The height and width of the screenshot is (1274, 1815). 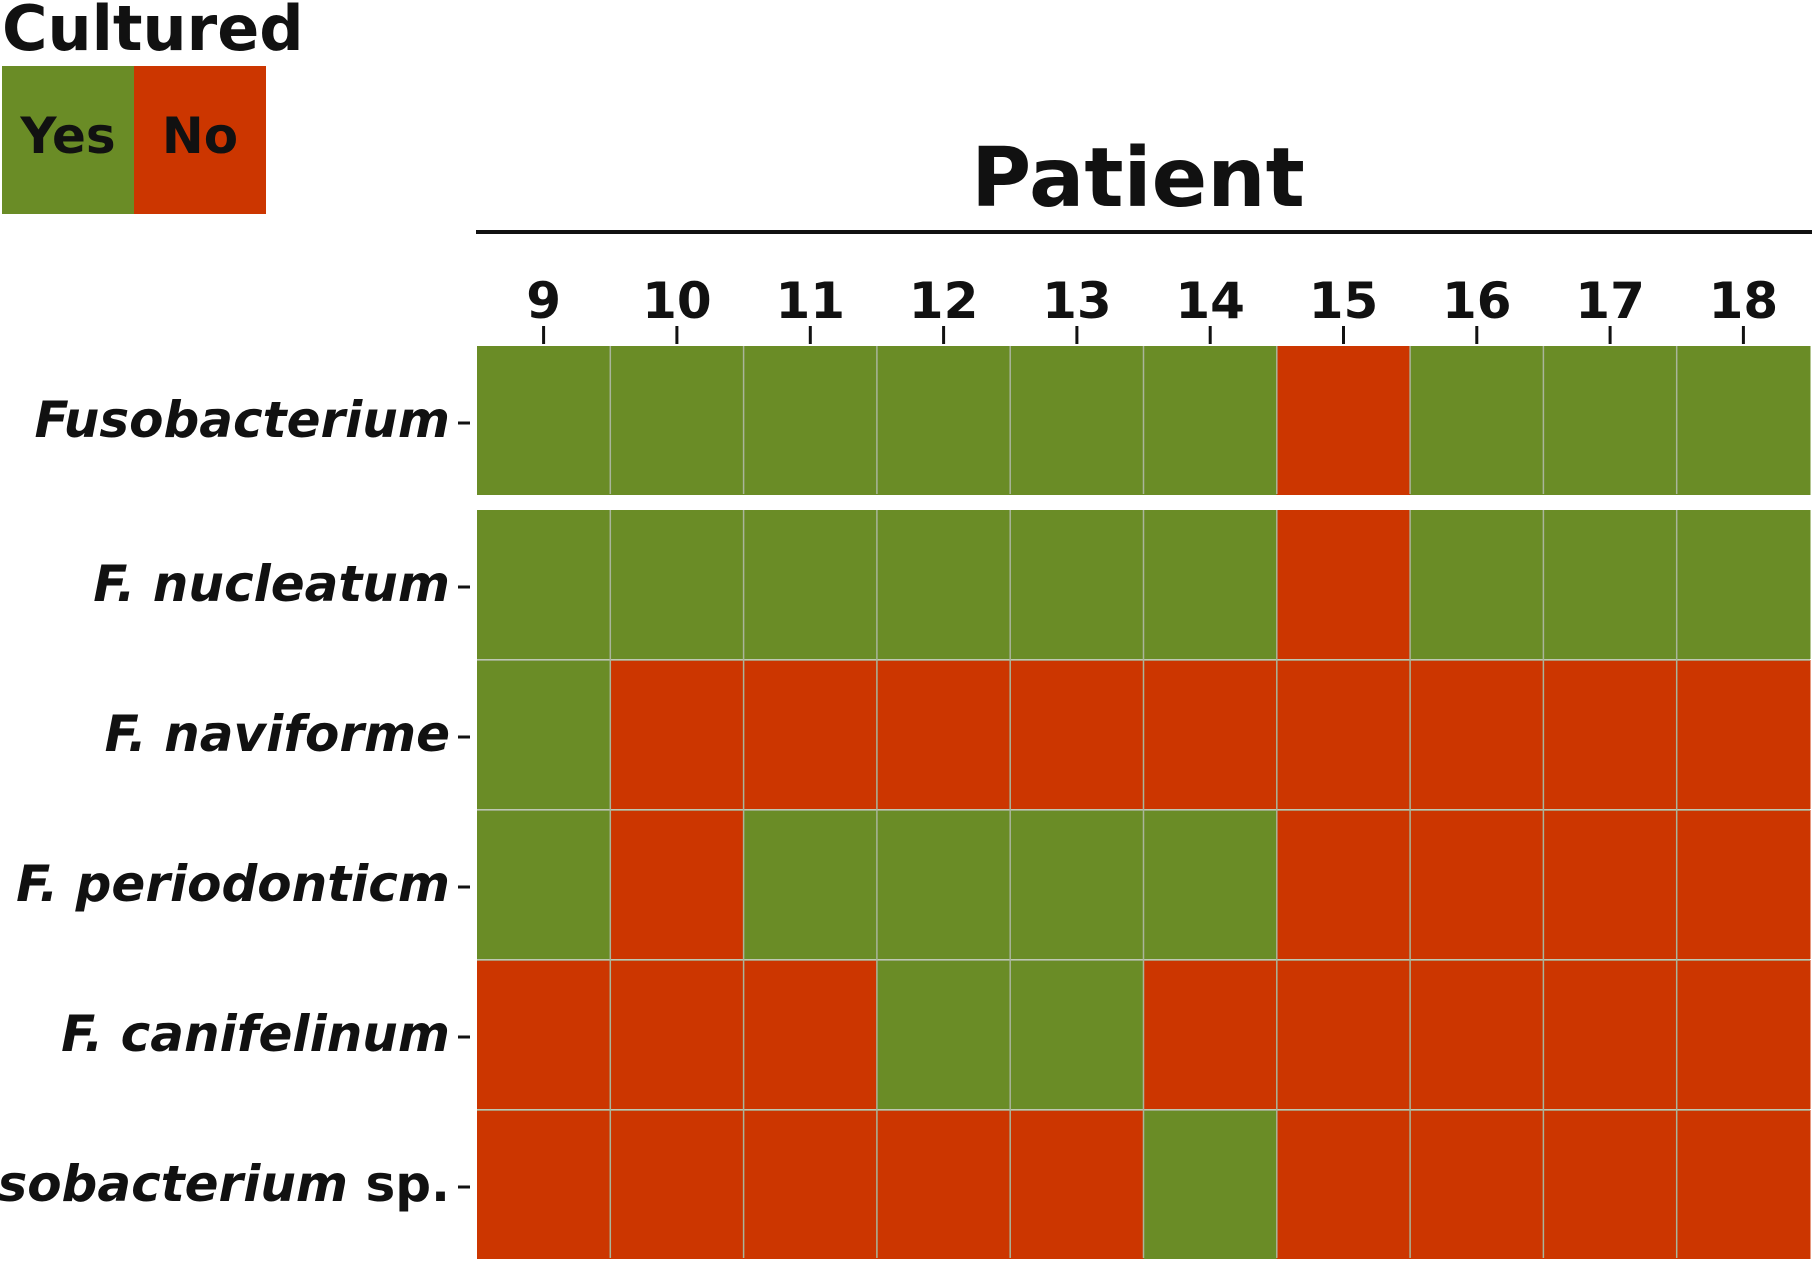 What do you see at coordinates (1344, 301) in the screenshot?
I see `x-tick-label: 15` at bounding box center [1344, 301].